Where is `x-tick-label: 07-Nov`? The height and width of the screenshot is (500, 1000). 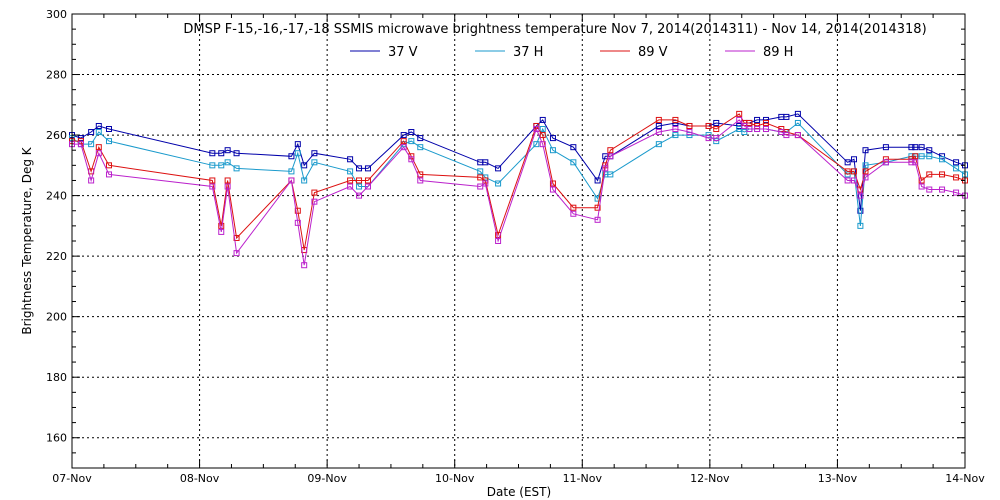 x-tick-label: 07-Nov is located at coordinates (72, 478).